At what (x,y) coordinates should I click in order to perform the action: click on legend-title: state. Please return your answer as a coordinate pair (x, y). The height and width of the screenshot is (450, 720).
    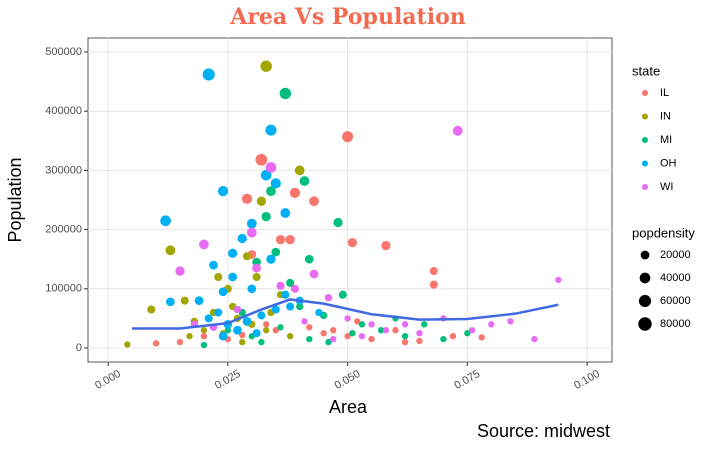
    Looking at the image, I should click on (646, 70).